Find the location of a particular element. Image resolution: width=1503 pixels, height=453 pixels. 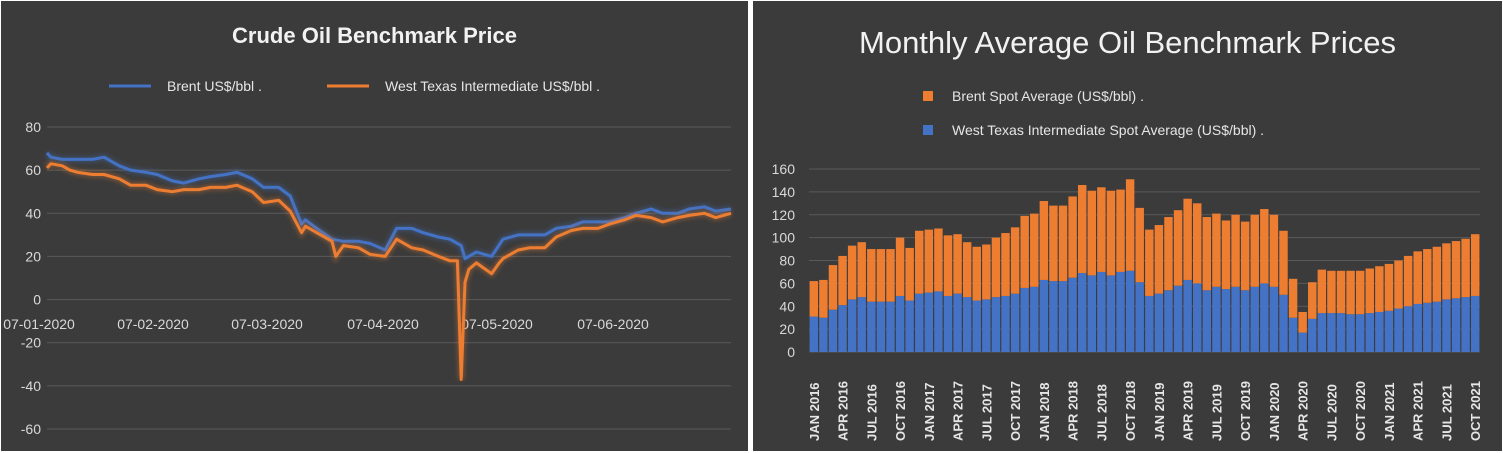

x-tick-label: JUL 2019 is located at coordinates (1216, 412).